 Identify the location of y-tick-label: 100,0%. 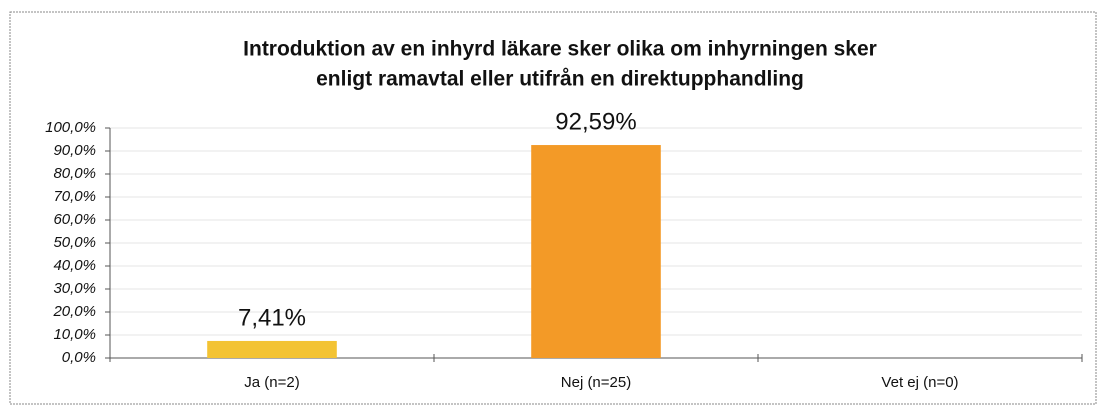
(70, 127).